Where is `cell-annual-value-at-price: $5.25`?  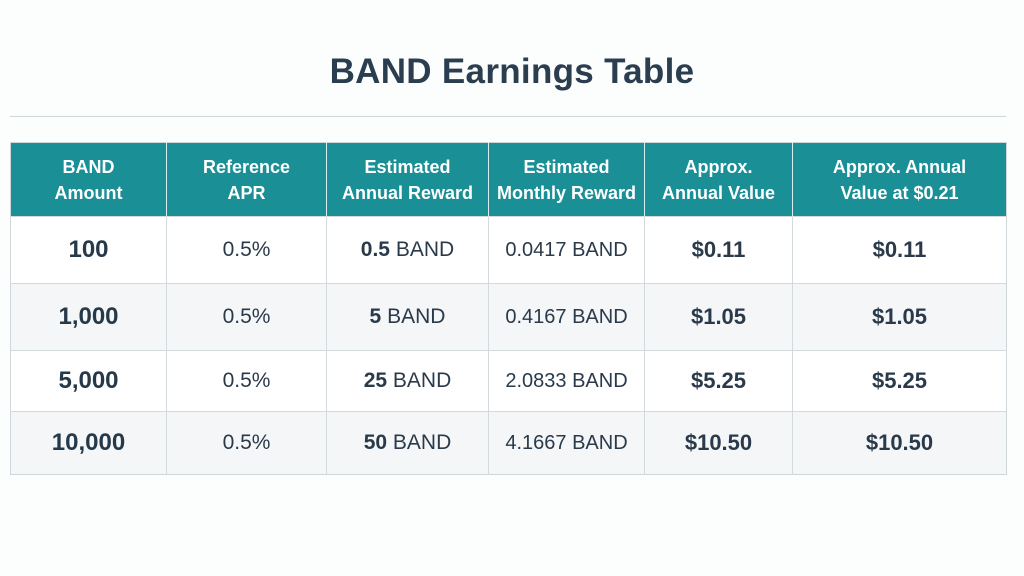 cell-annual-value-at-price: $5.25 is located at coordinates (899, 381).